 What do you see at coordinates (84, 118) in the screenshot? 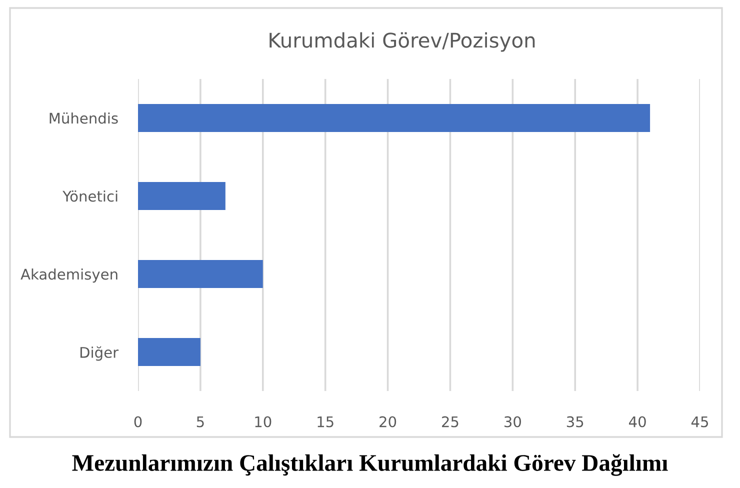
I see `y-tick-label: Mühendis` at bounding box center [84, 118].